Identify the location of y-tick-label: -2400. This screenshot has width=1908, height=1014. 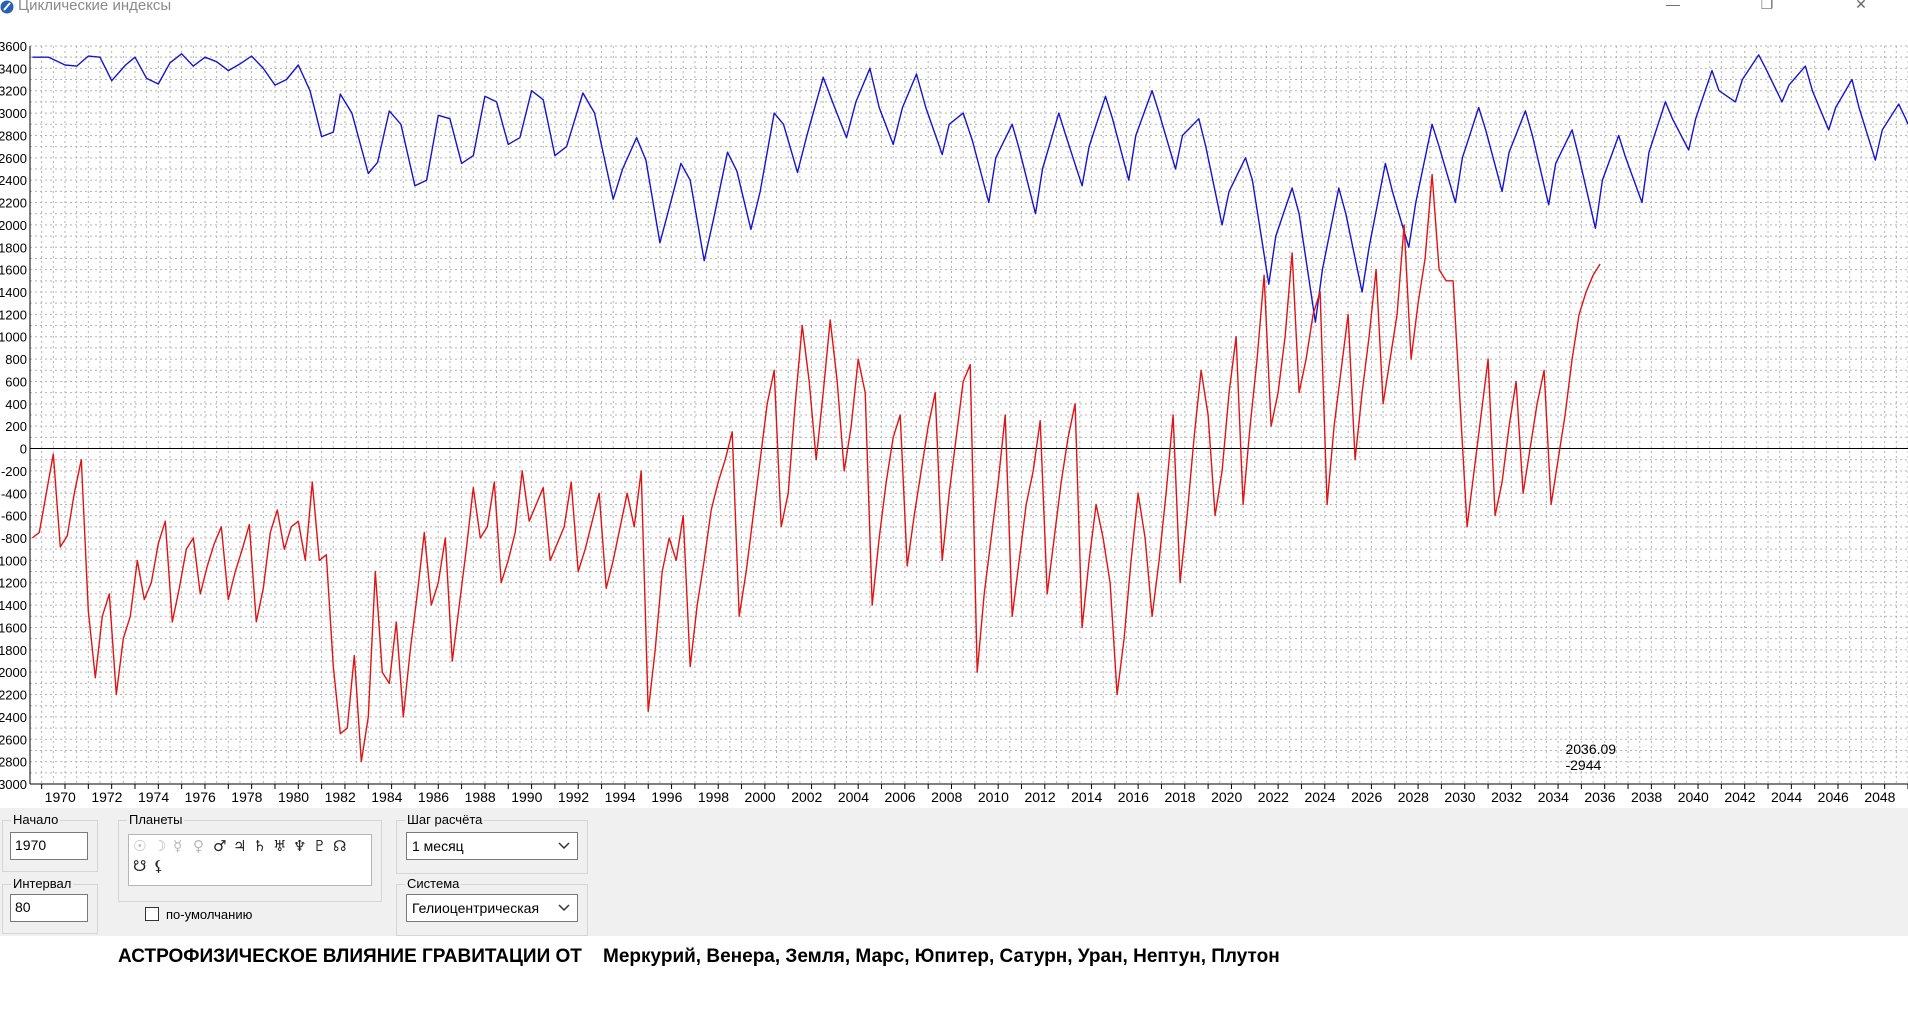
(13, 717).